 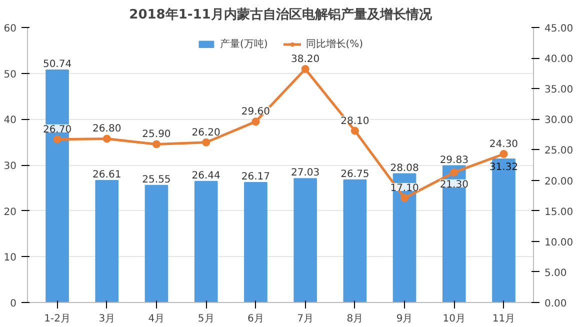 What do you see at coordinates (206, 176) in the screenshot?
I see `data-label: 26.44` at bounding box center [206, 176].